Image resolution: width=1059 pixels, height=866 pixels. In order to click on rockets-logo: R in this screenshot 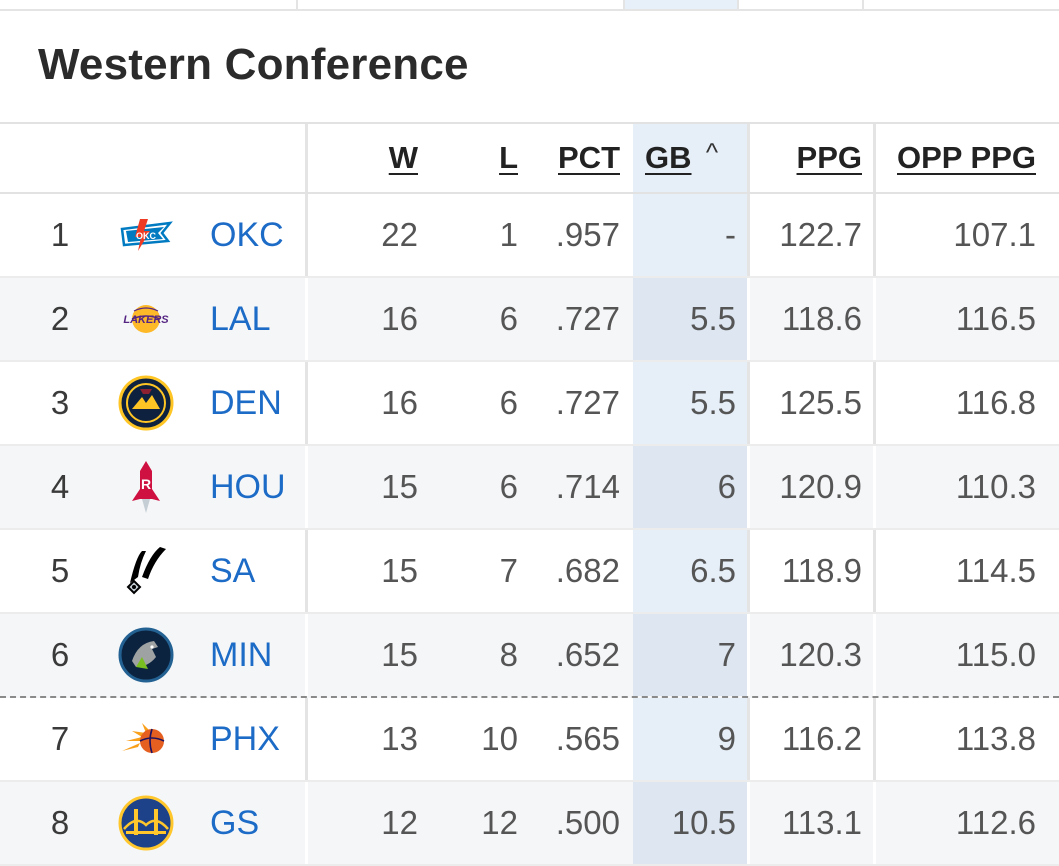, I will do `click(146, 487)`.